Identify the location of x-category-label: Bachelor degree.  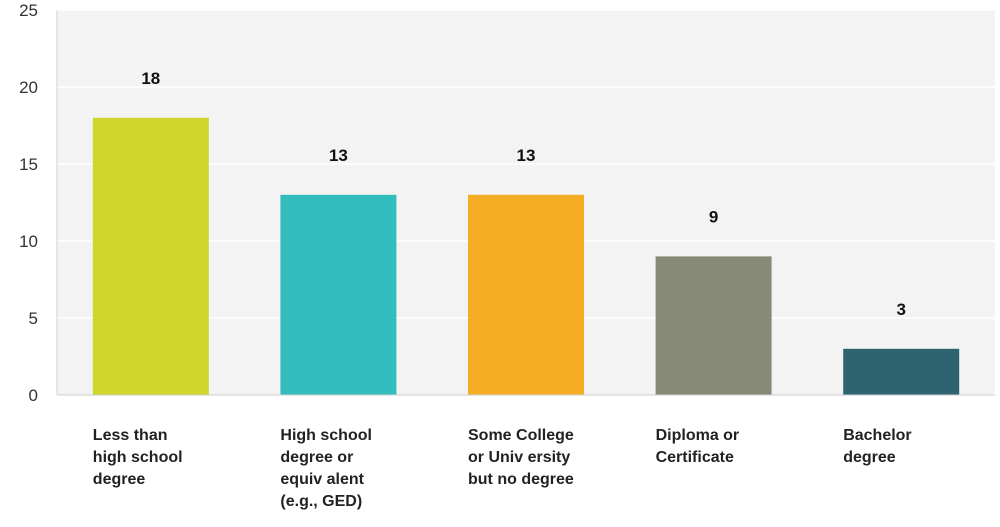
(877, 446).